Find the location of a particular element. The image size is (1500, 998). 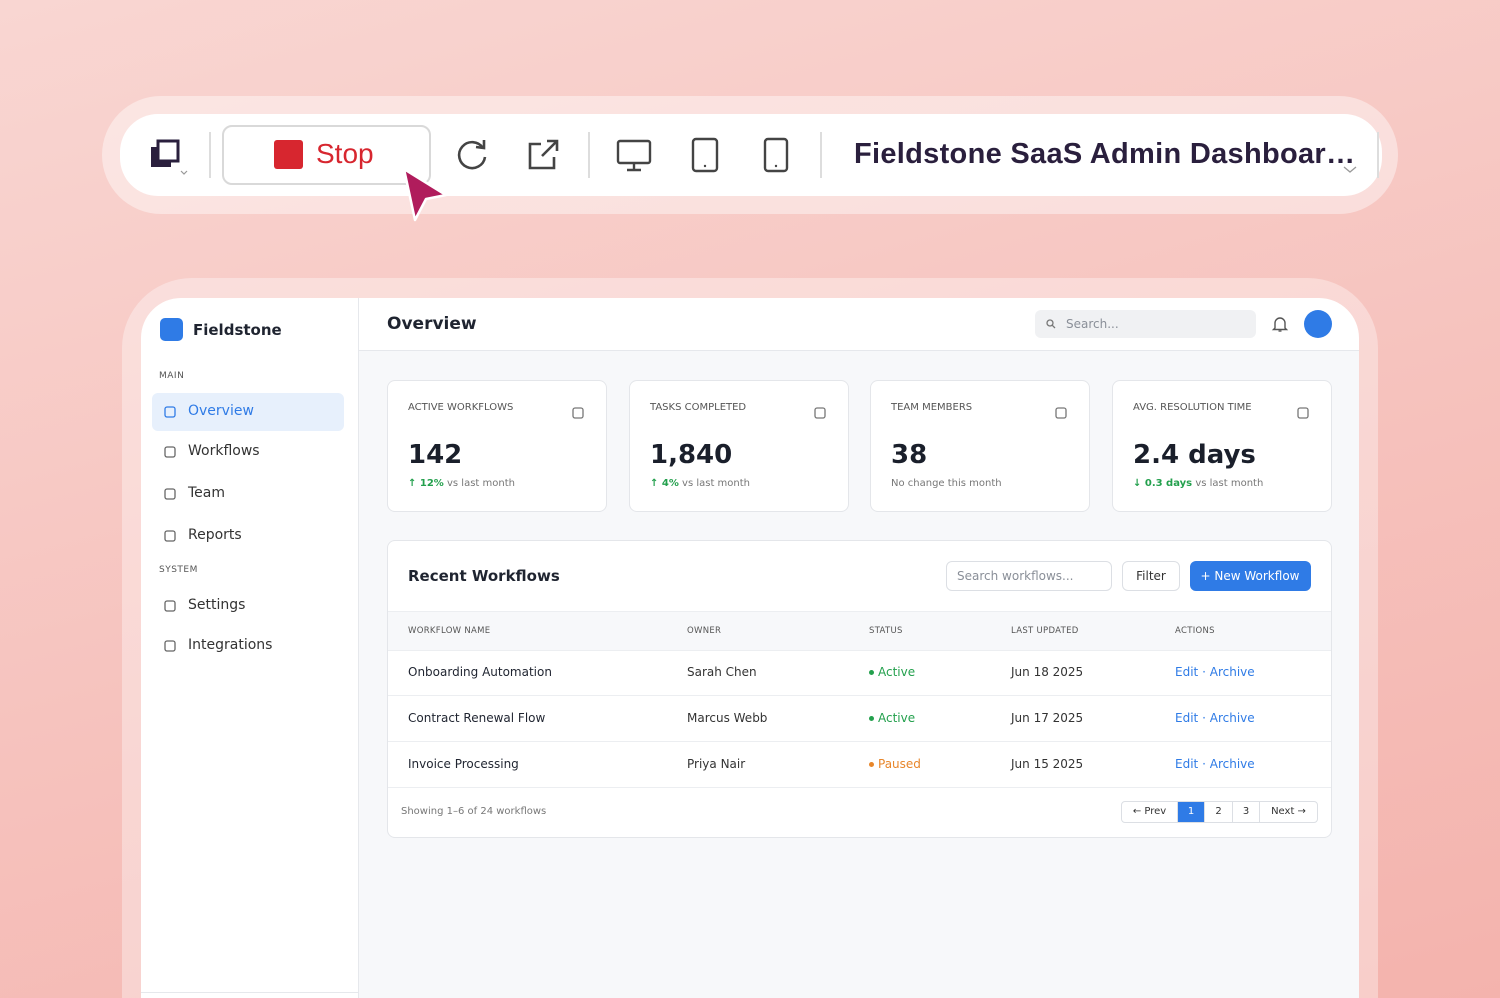

stat-note: No change this month is located at coordinates (946, 483).